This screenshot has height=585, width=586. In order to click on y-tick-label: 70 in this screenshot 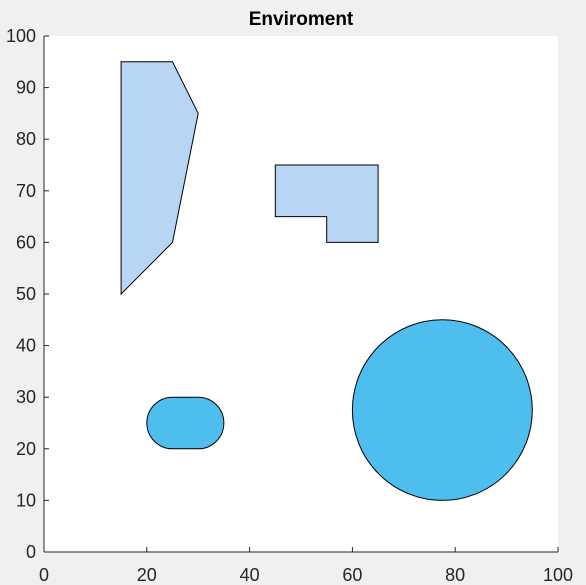, I will do `click(26, 191)`.